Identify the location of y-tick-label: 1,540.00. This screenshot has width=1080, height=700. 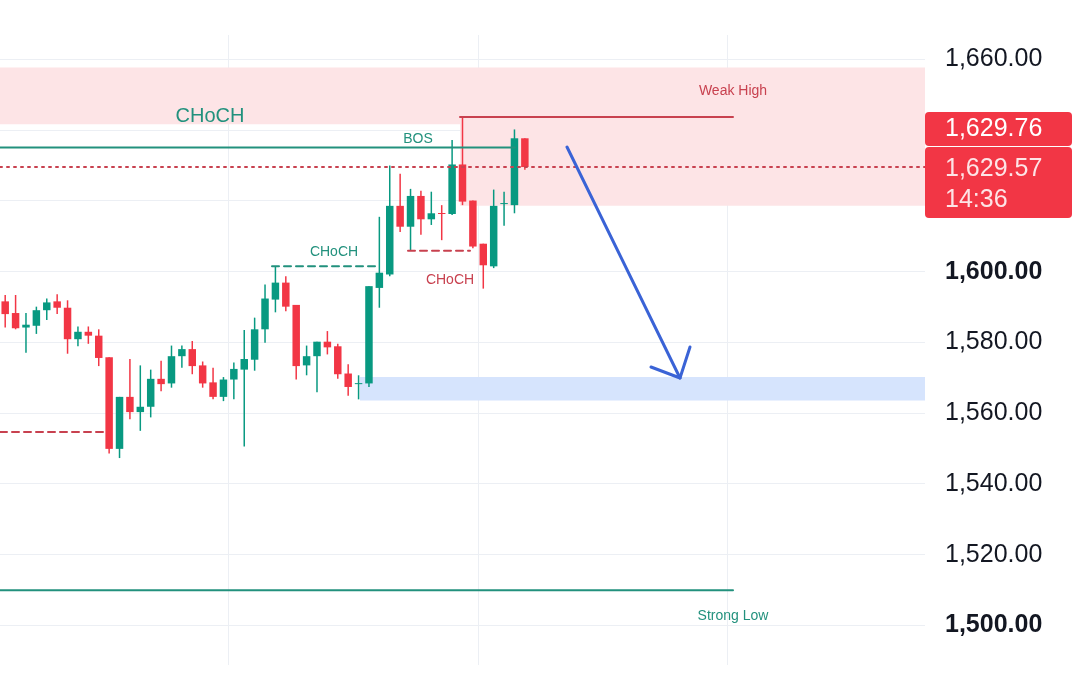
(994, 481).